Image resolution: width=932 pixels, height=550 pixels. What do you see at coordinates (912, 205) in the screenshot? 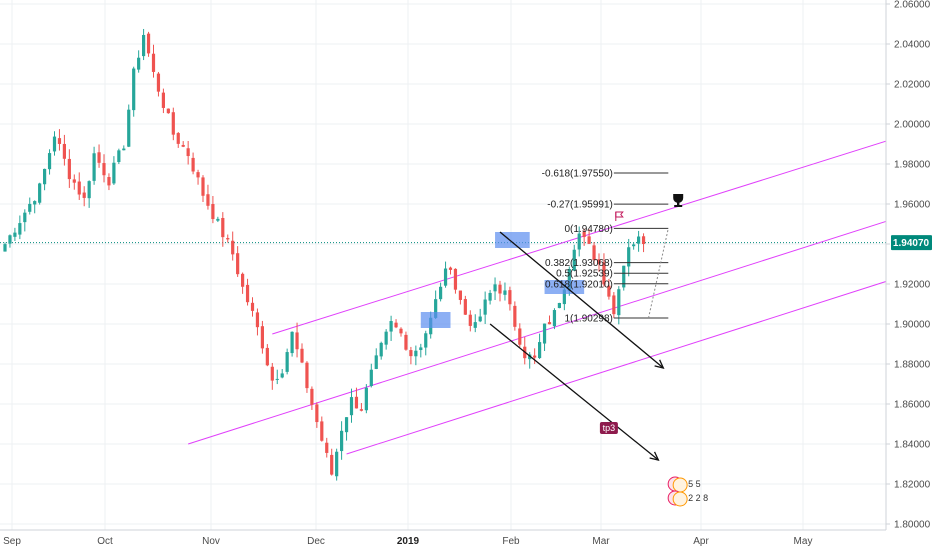
I see `price-tick-label: 1.96000` at bounding box center [912, 205].